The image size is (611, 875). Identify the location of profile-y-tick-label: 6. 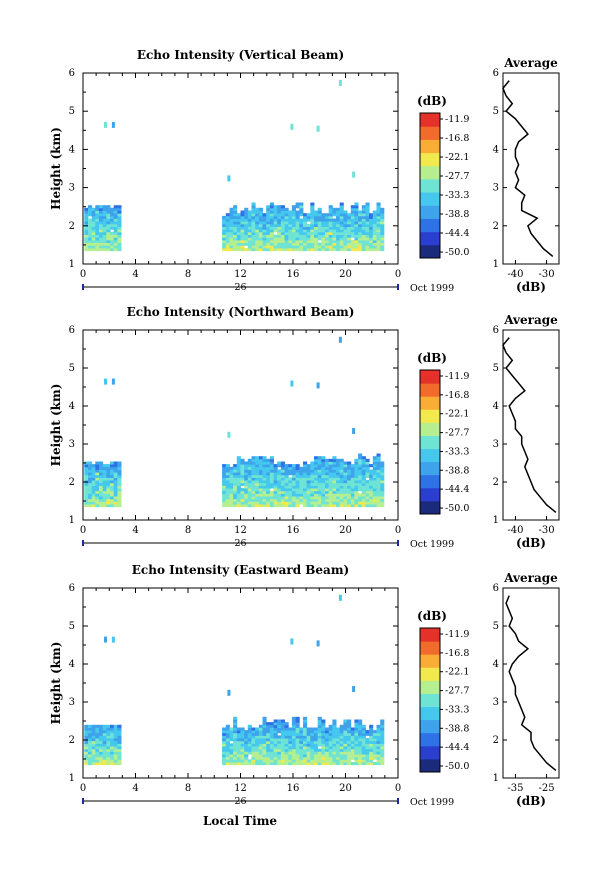
(496, 330).